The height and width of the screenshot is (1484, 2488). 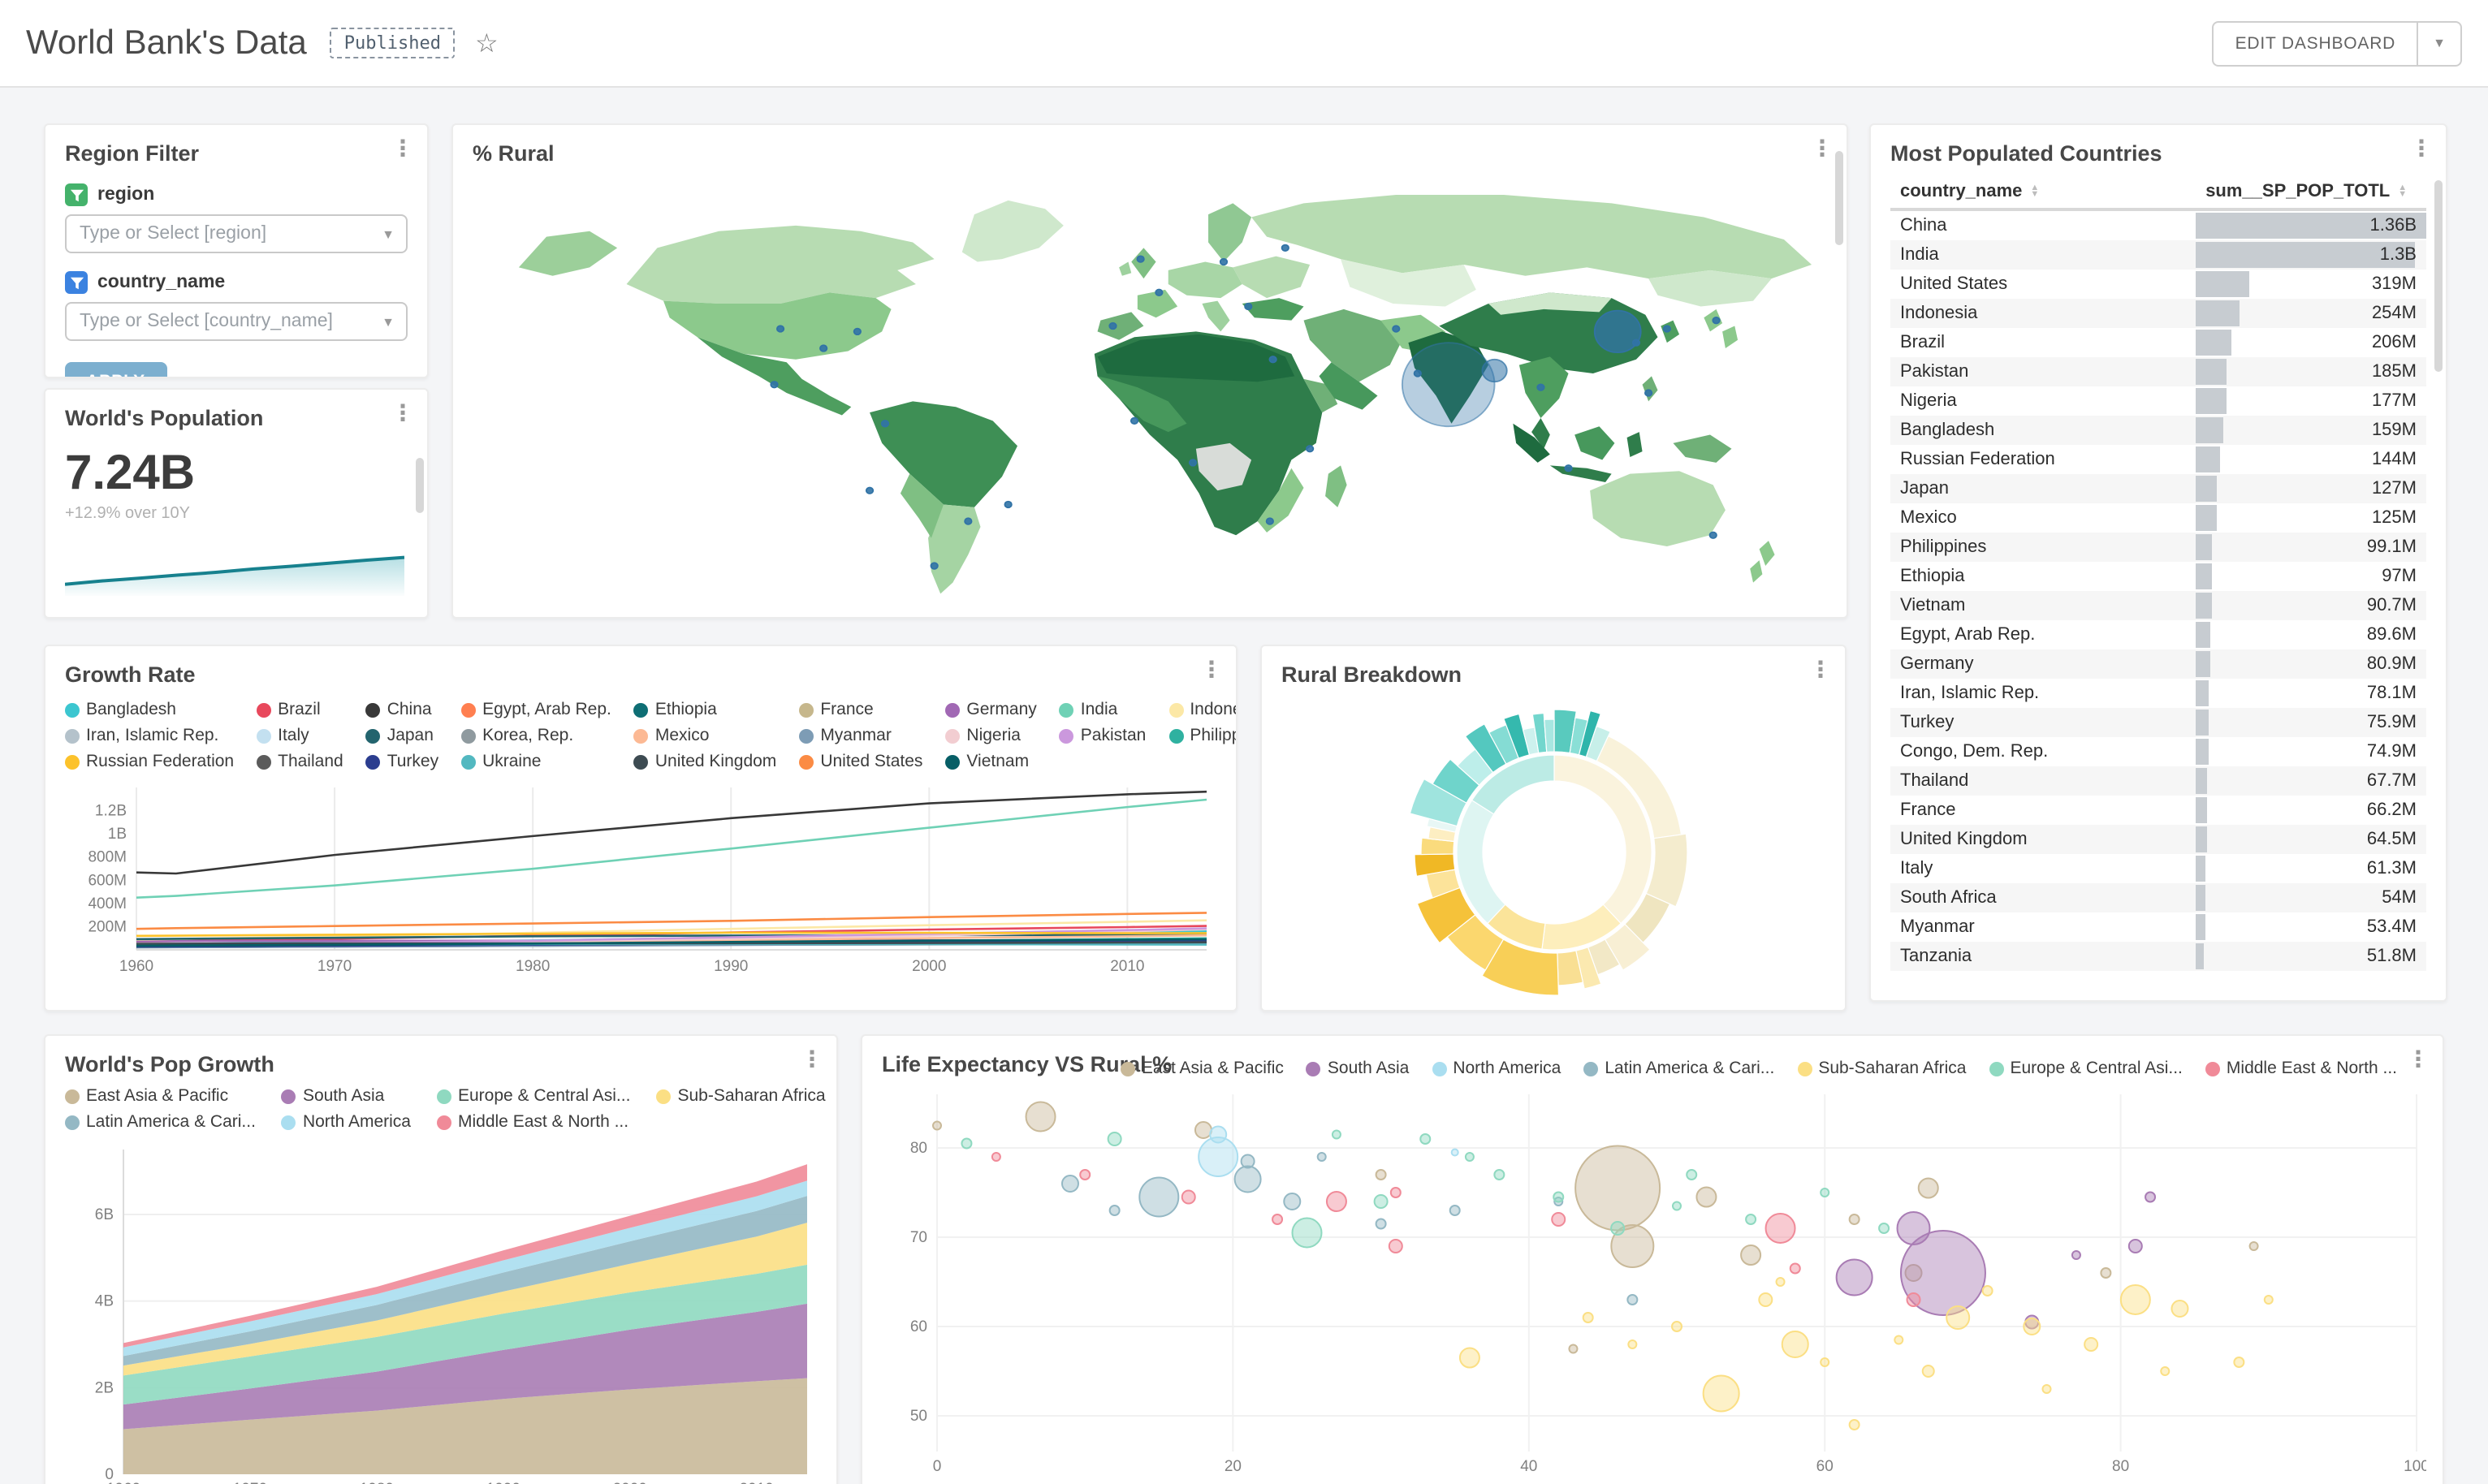 I want to click on svg-text: 100, so click(x=2415, y=1466).